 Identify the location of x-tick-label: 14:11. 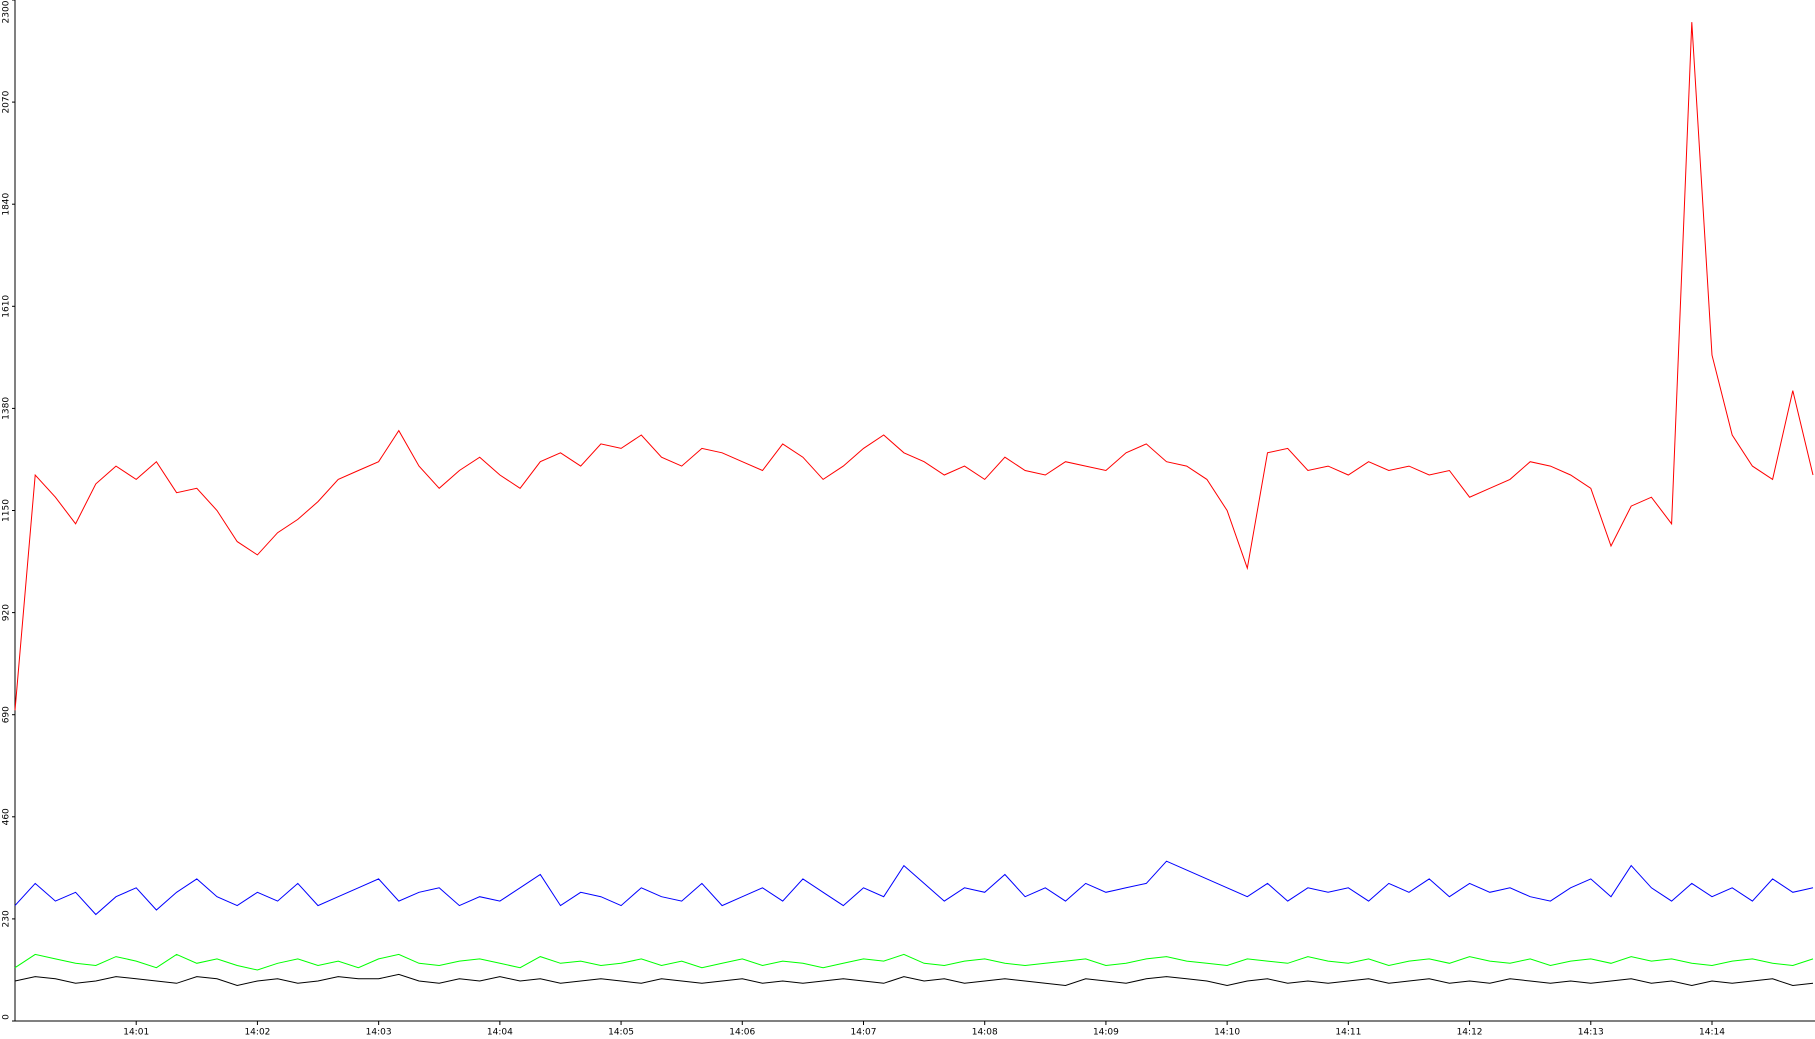
(1348, 1033).